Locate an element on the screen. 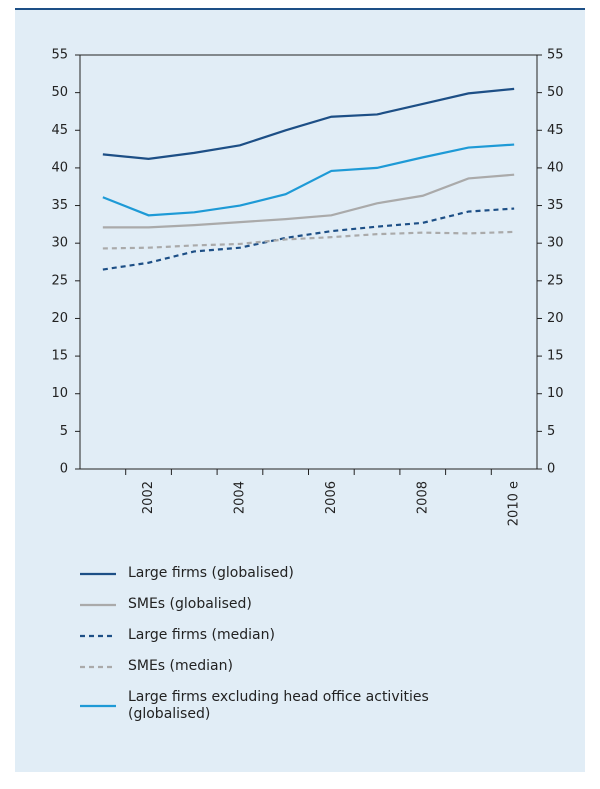 The height and width of the screenshot is (789, 600). y2-tick-label: 30 is located at coordinates (555, 243).